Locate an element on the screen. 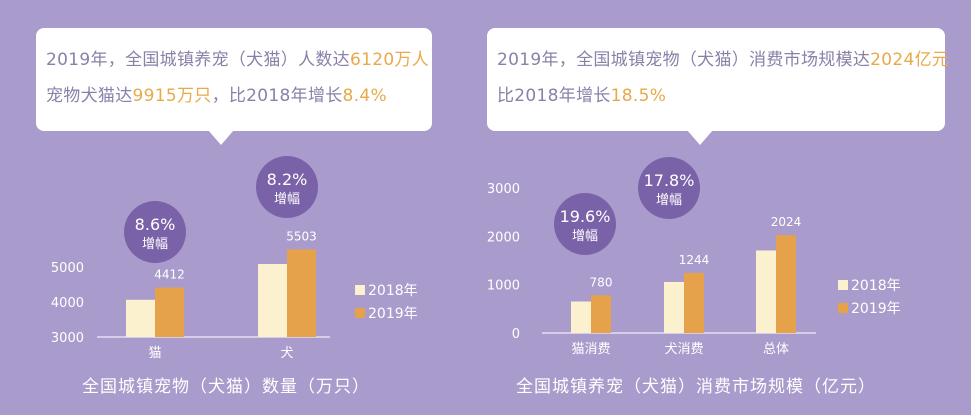  x-tick-label: 犬消费 is located at coordinates (683, 349).